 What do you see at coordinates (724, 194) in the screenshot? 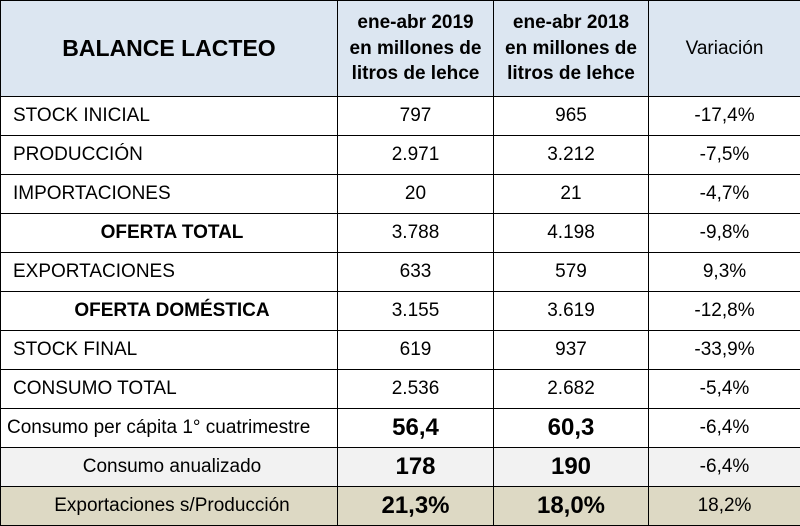
I see `variation-value: -4,7%` at bounding box center [724, 194].